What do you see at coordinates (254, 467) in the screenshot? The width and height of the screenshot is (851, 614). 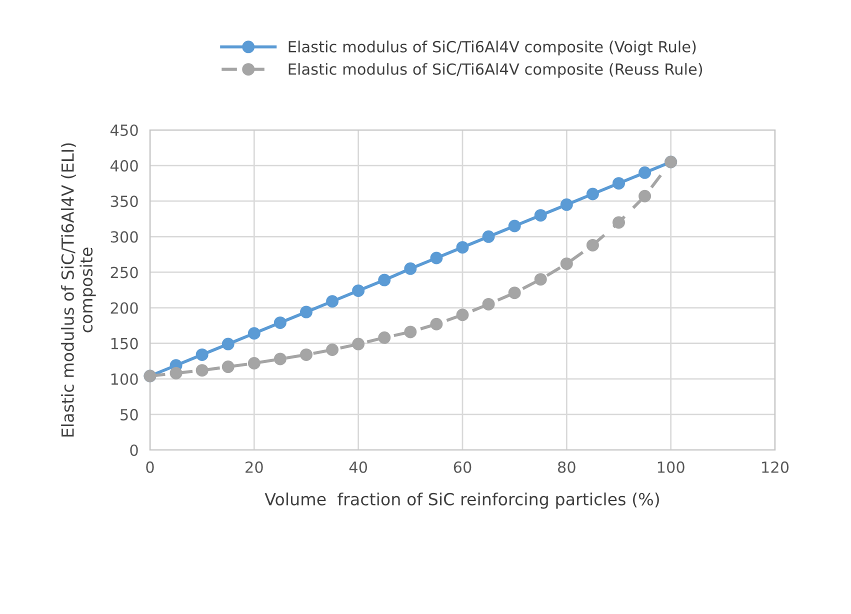 I see `x-tick-label: 20` at bounding box center [254, 467].